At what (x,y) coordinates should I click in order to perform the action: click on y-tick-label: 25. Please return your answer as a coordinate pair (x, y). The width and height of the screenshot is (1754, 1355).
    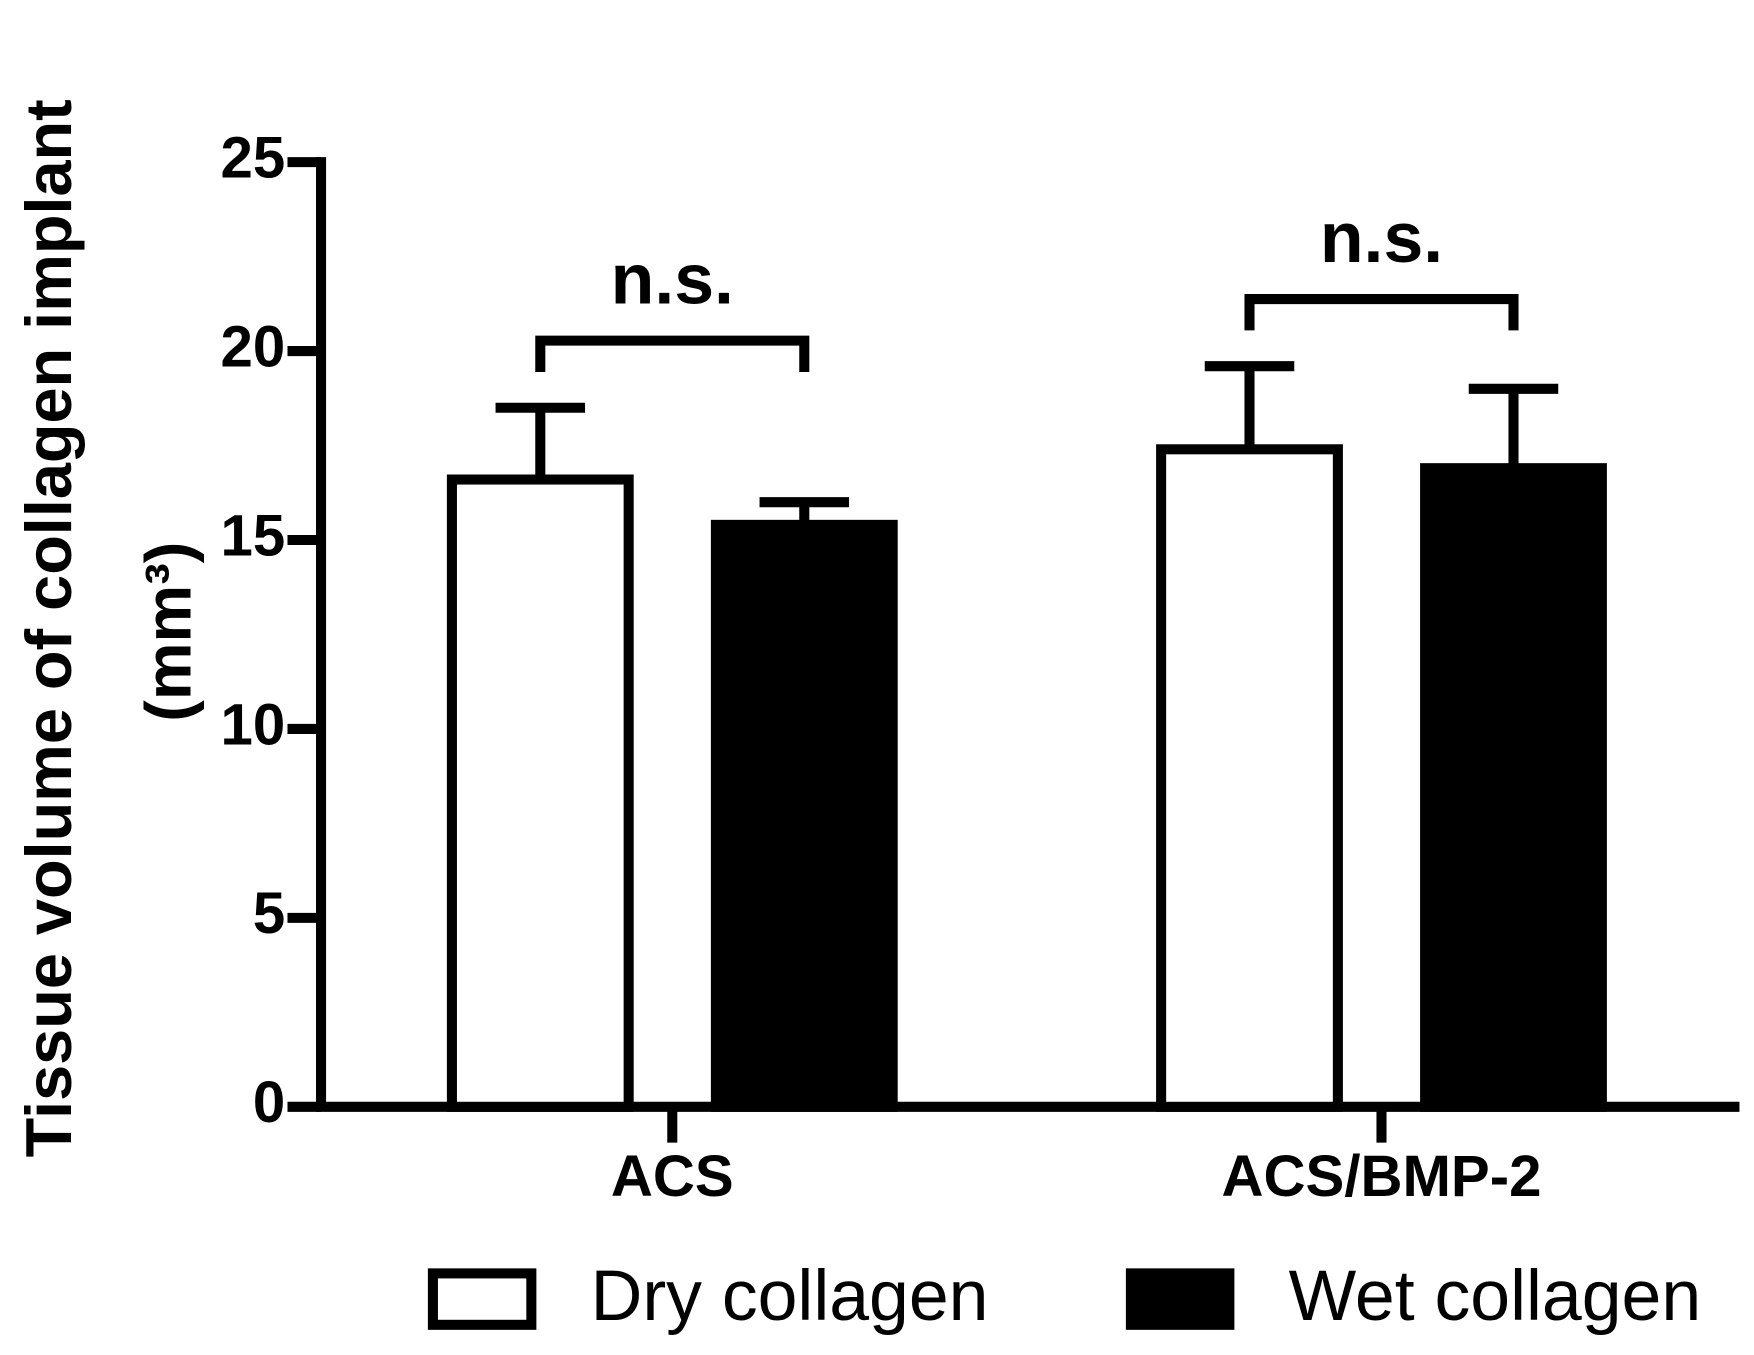
    Looking at the image, I should click on (253, 157).